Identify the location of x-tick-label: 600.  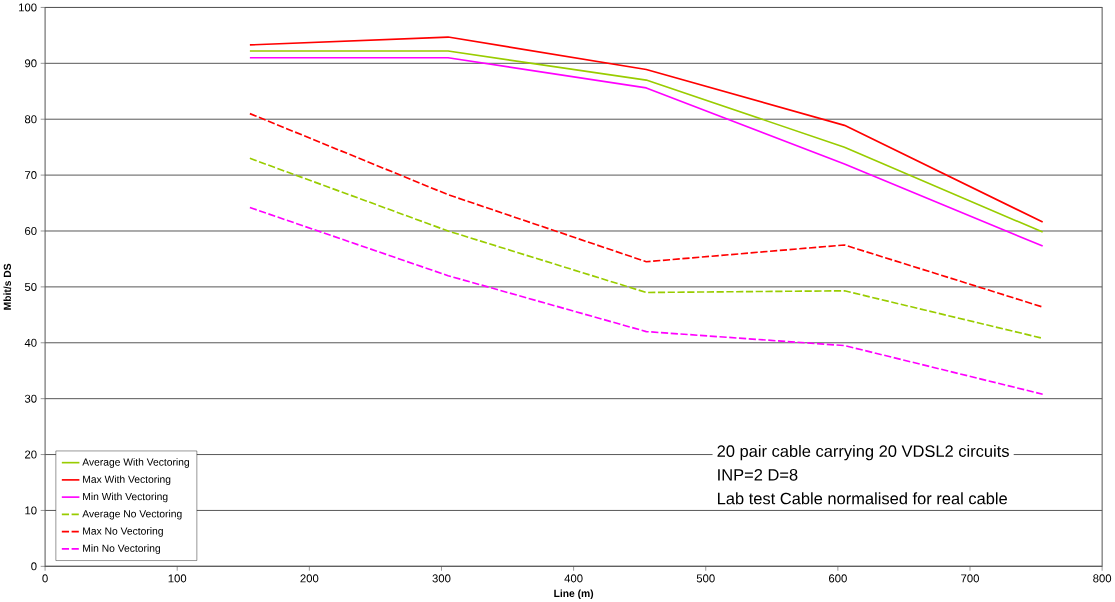
(838, 578).